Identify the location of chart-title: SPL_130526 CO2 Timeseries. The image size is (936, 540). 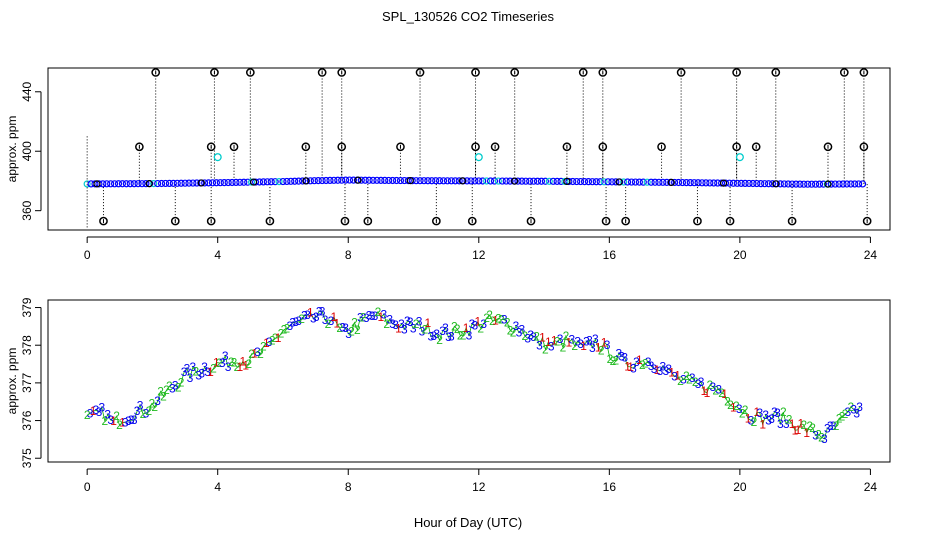
(468, 16).